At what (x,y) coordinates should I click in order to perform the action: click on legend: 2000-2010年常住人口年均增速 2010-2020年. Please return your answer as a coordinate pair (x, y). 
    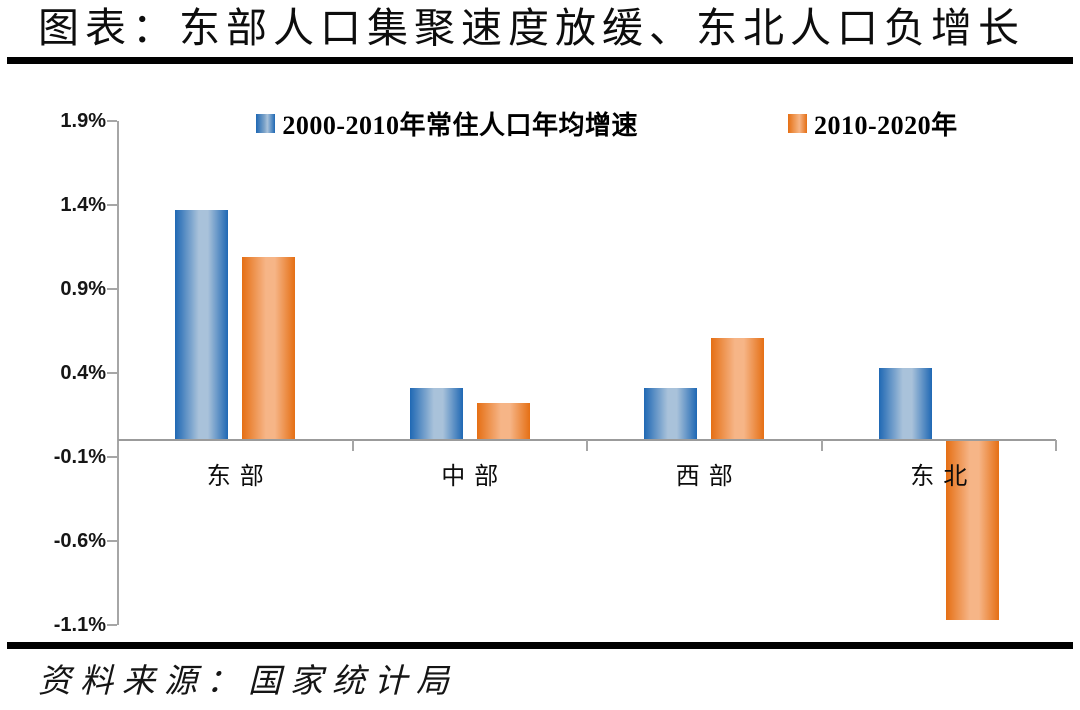
    Looking at the image, I should click on (607, 123).